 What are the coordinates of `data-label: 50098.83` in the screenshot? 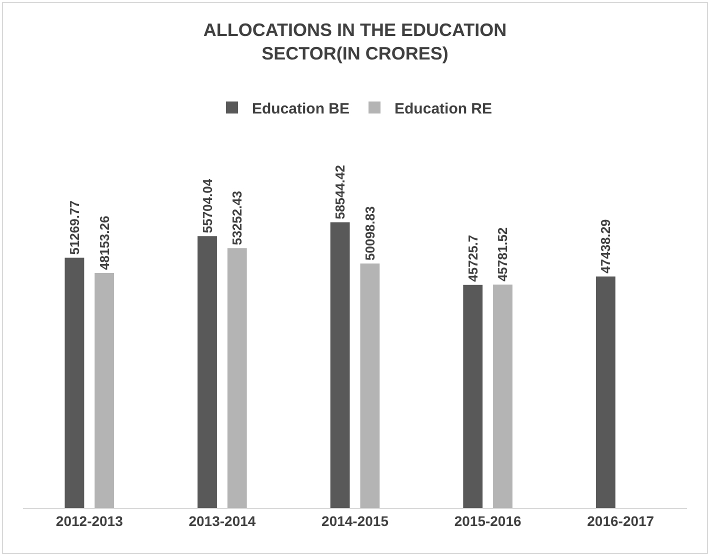 It's located at (370, 233).